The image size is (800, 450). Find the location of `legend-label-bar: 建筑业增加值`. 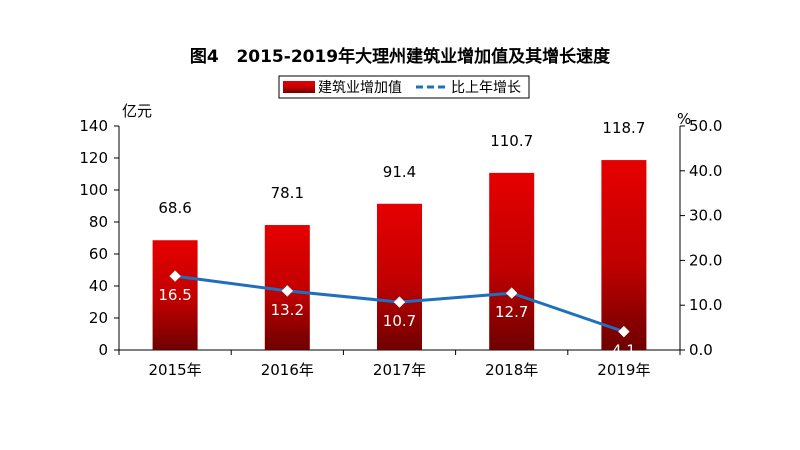

legend-label-bar: 建筑业增加值 is located at coordinates (360, 88).